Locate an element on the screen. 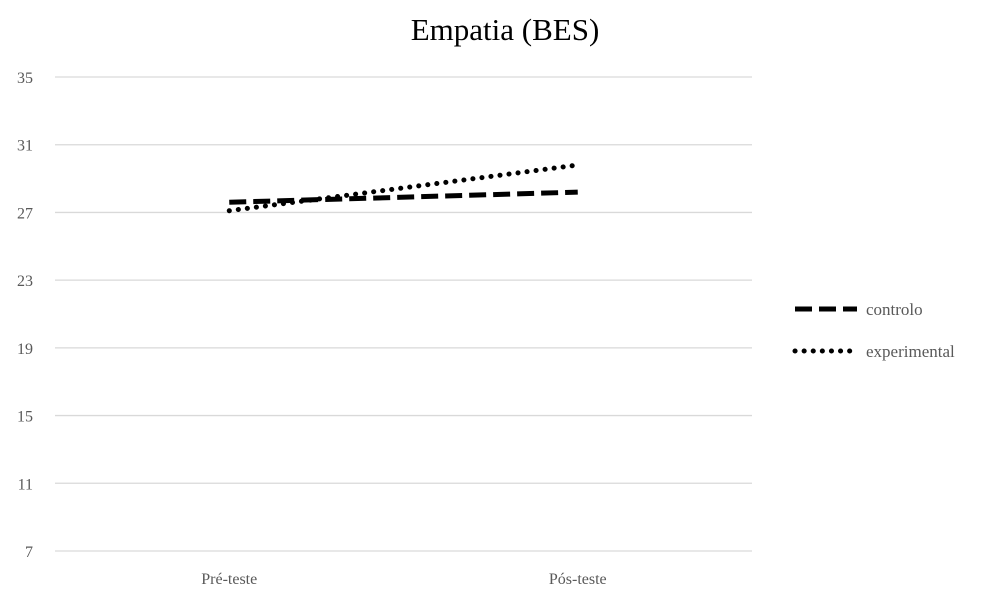 This screenshot has width=993, height=590. x-tick-label: Pré-teste is located at coordinates (229, 579).